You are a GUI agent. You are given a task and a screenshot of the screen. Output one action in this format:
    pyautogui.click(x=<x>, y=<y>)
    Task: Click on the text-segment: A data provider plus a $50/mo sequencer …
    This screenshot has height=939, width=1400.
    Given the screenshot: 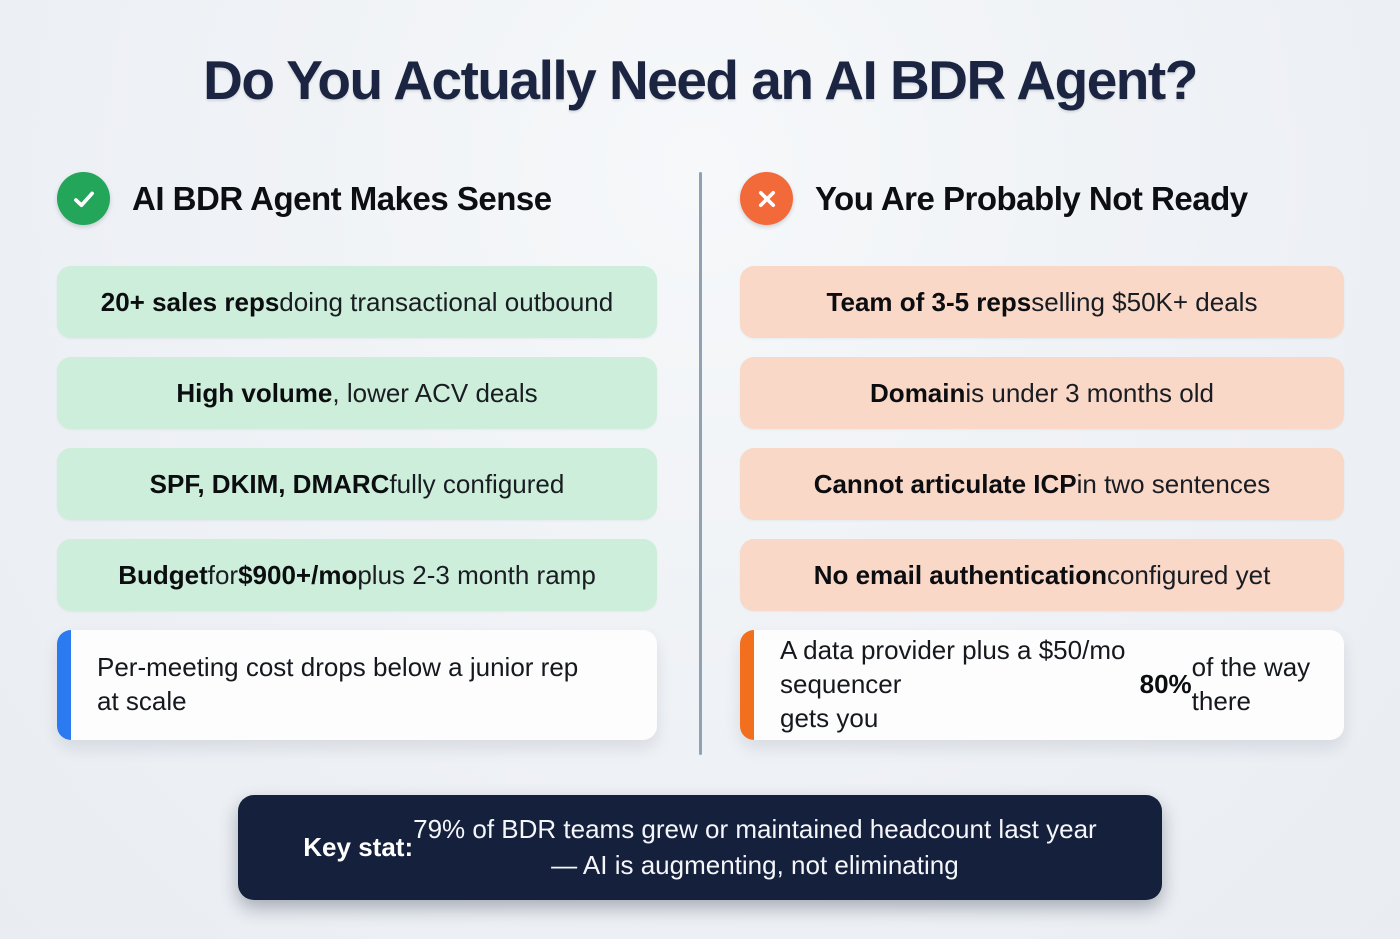 What is the action you would take?
    pyautogui.click(x=953, y=684)
    